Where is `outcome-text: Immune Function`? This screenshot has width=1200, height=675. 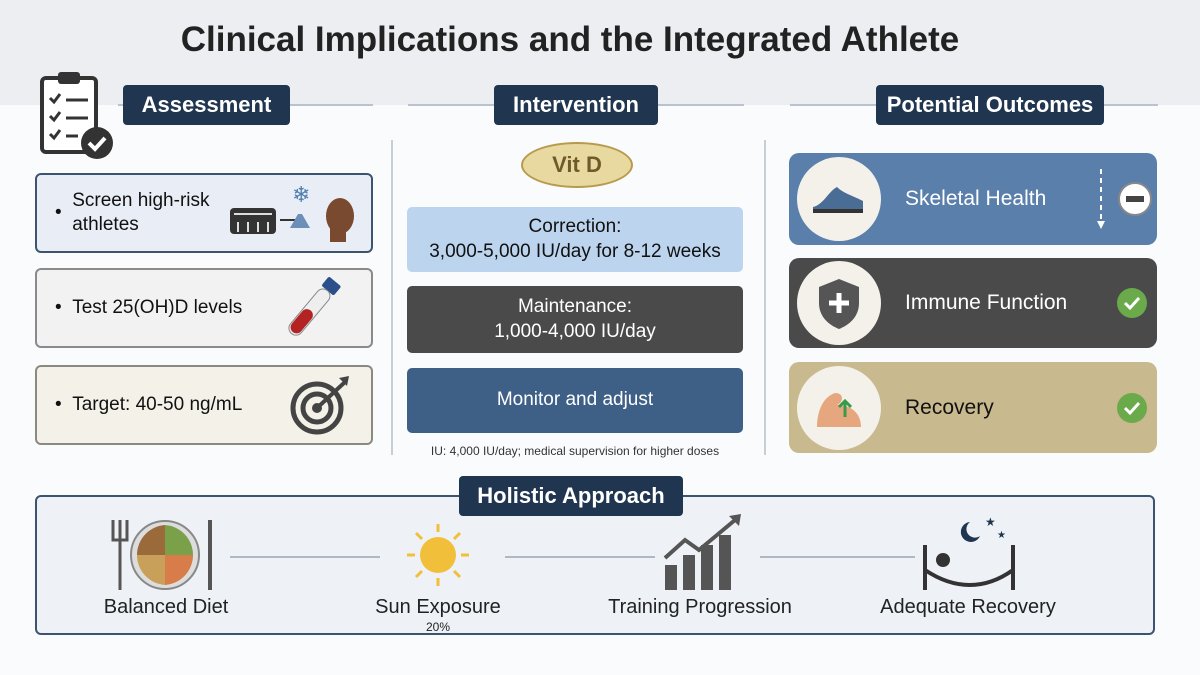
outcome-text: Immune Function is located at coordinates (986, 303).